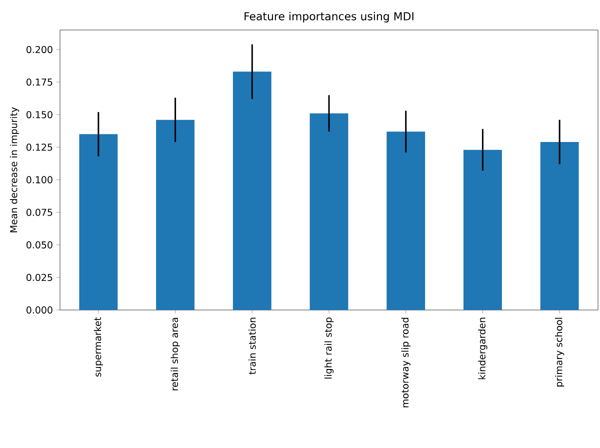 This screenshot has width=600, height=448. Describe the element at coordinates (329, 348) in the screenshot. I see `x-tick-label: light rail stop` at that location.